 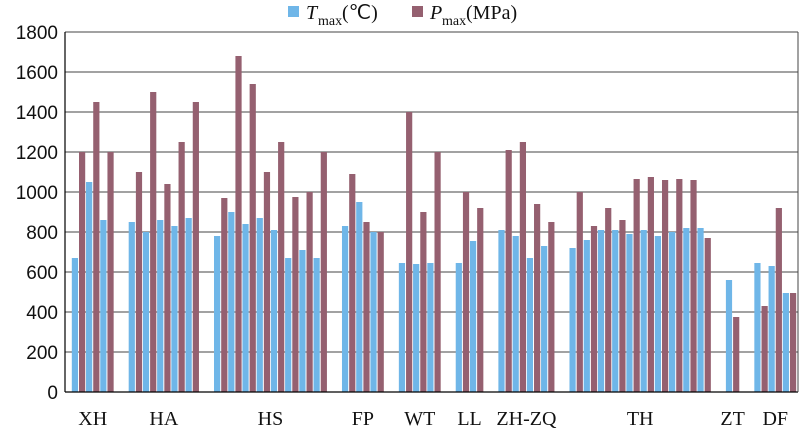 I want to click on legend-unit: (MPa), so click(x=491, y=13).